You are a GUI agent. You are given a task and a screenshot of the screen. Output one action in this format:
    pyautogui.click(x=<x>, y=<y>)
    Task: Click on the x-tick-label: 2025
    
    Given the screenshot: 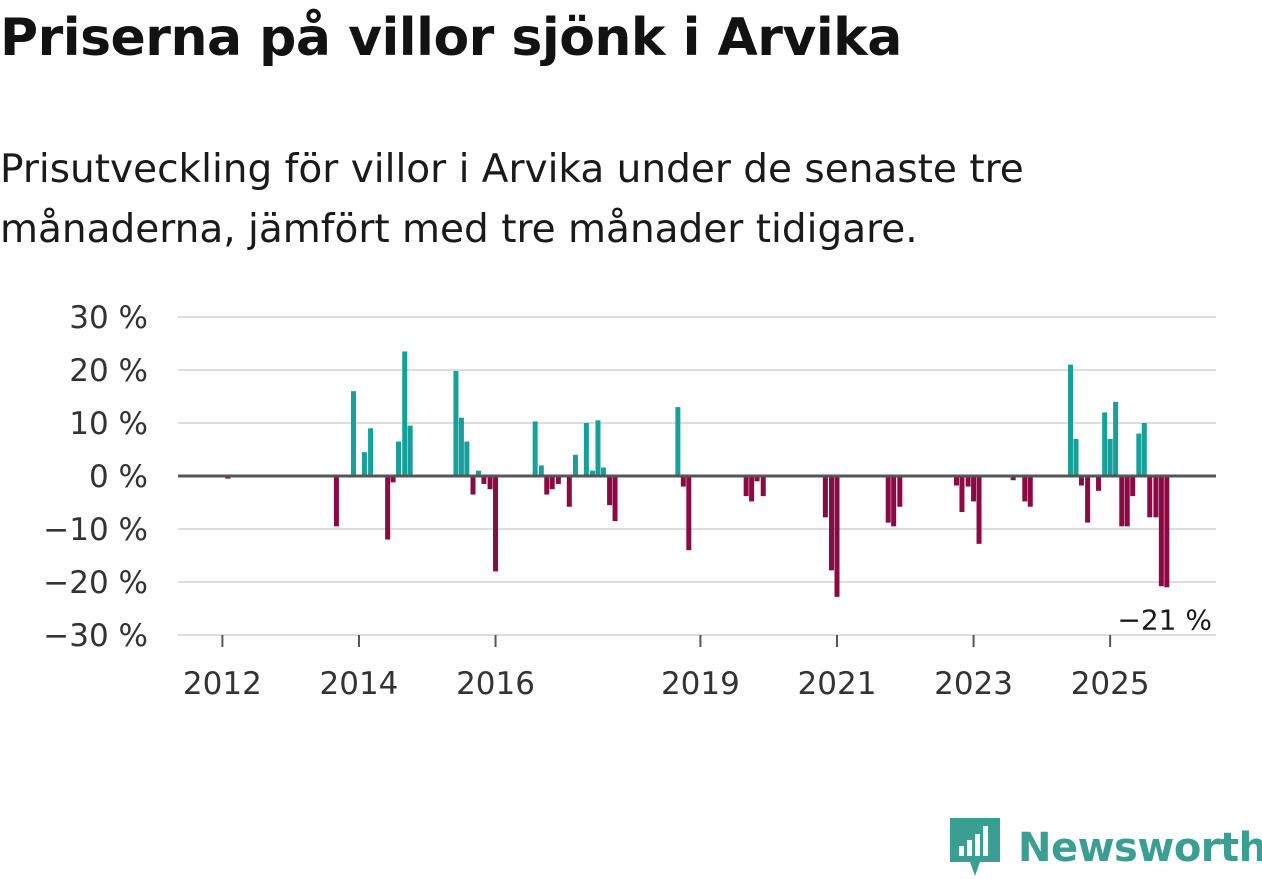 What is the action you would take?
    pyautogui.click(x=1110, y=684)
    